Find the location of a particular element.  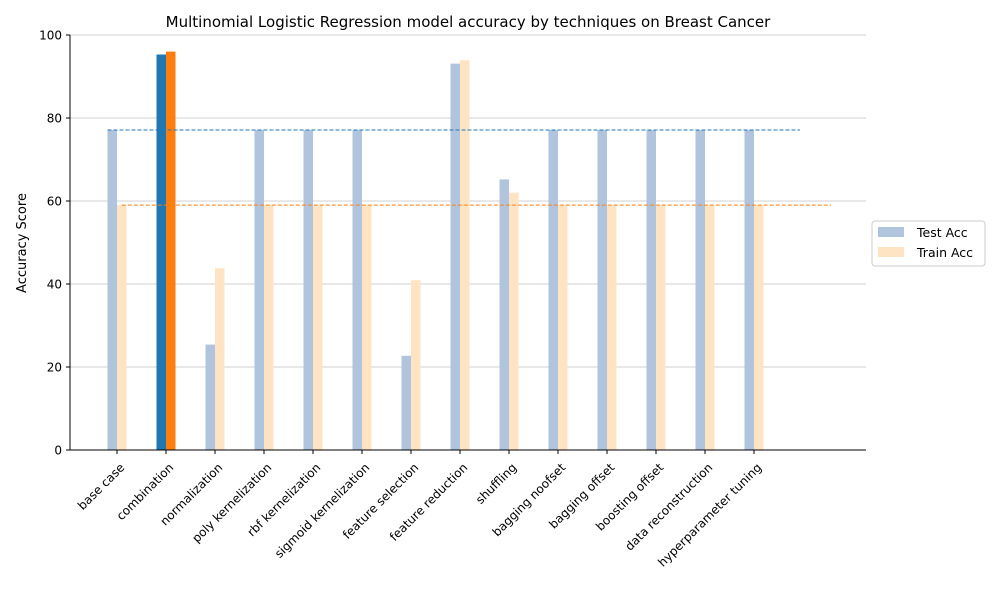

legend-label: Test Acc is located at coordinates (942, 232).